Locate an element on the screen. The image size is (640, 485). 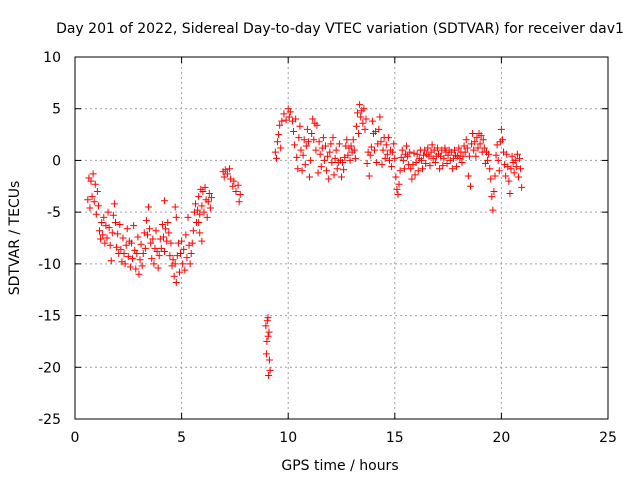
x-tick-label: 20 is located at coordinates (501, 438).